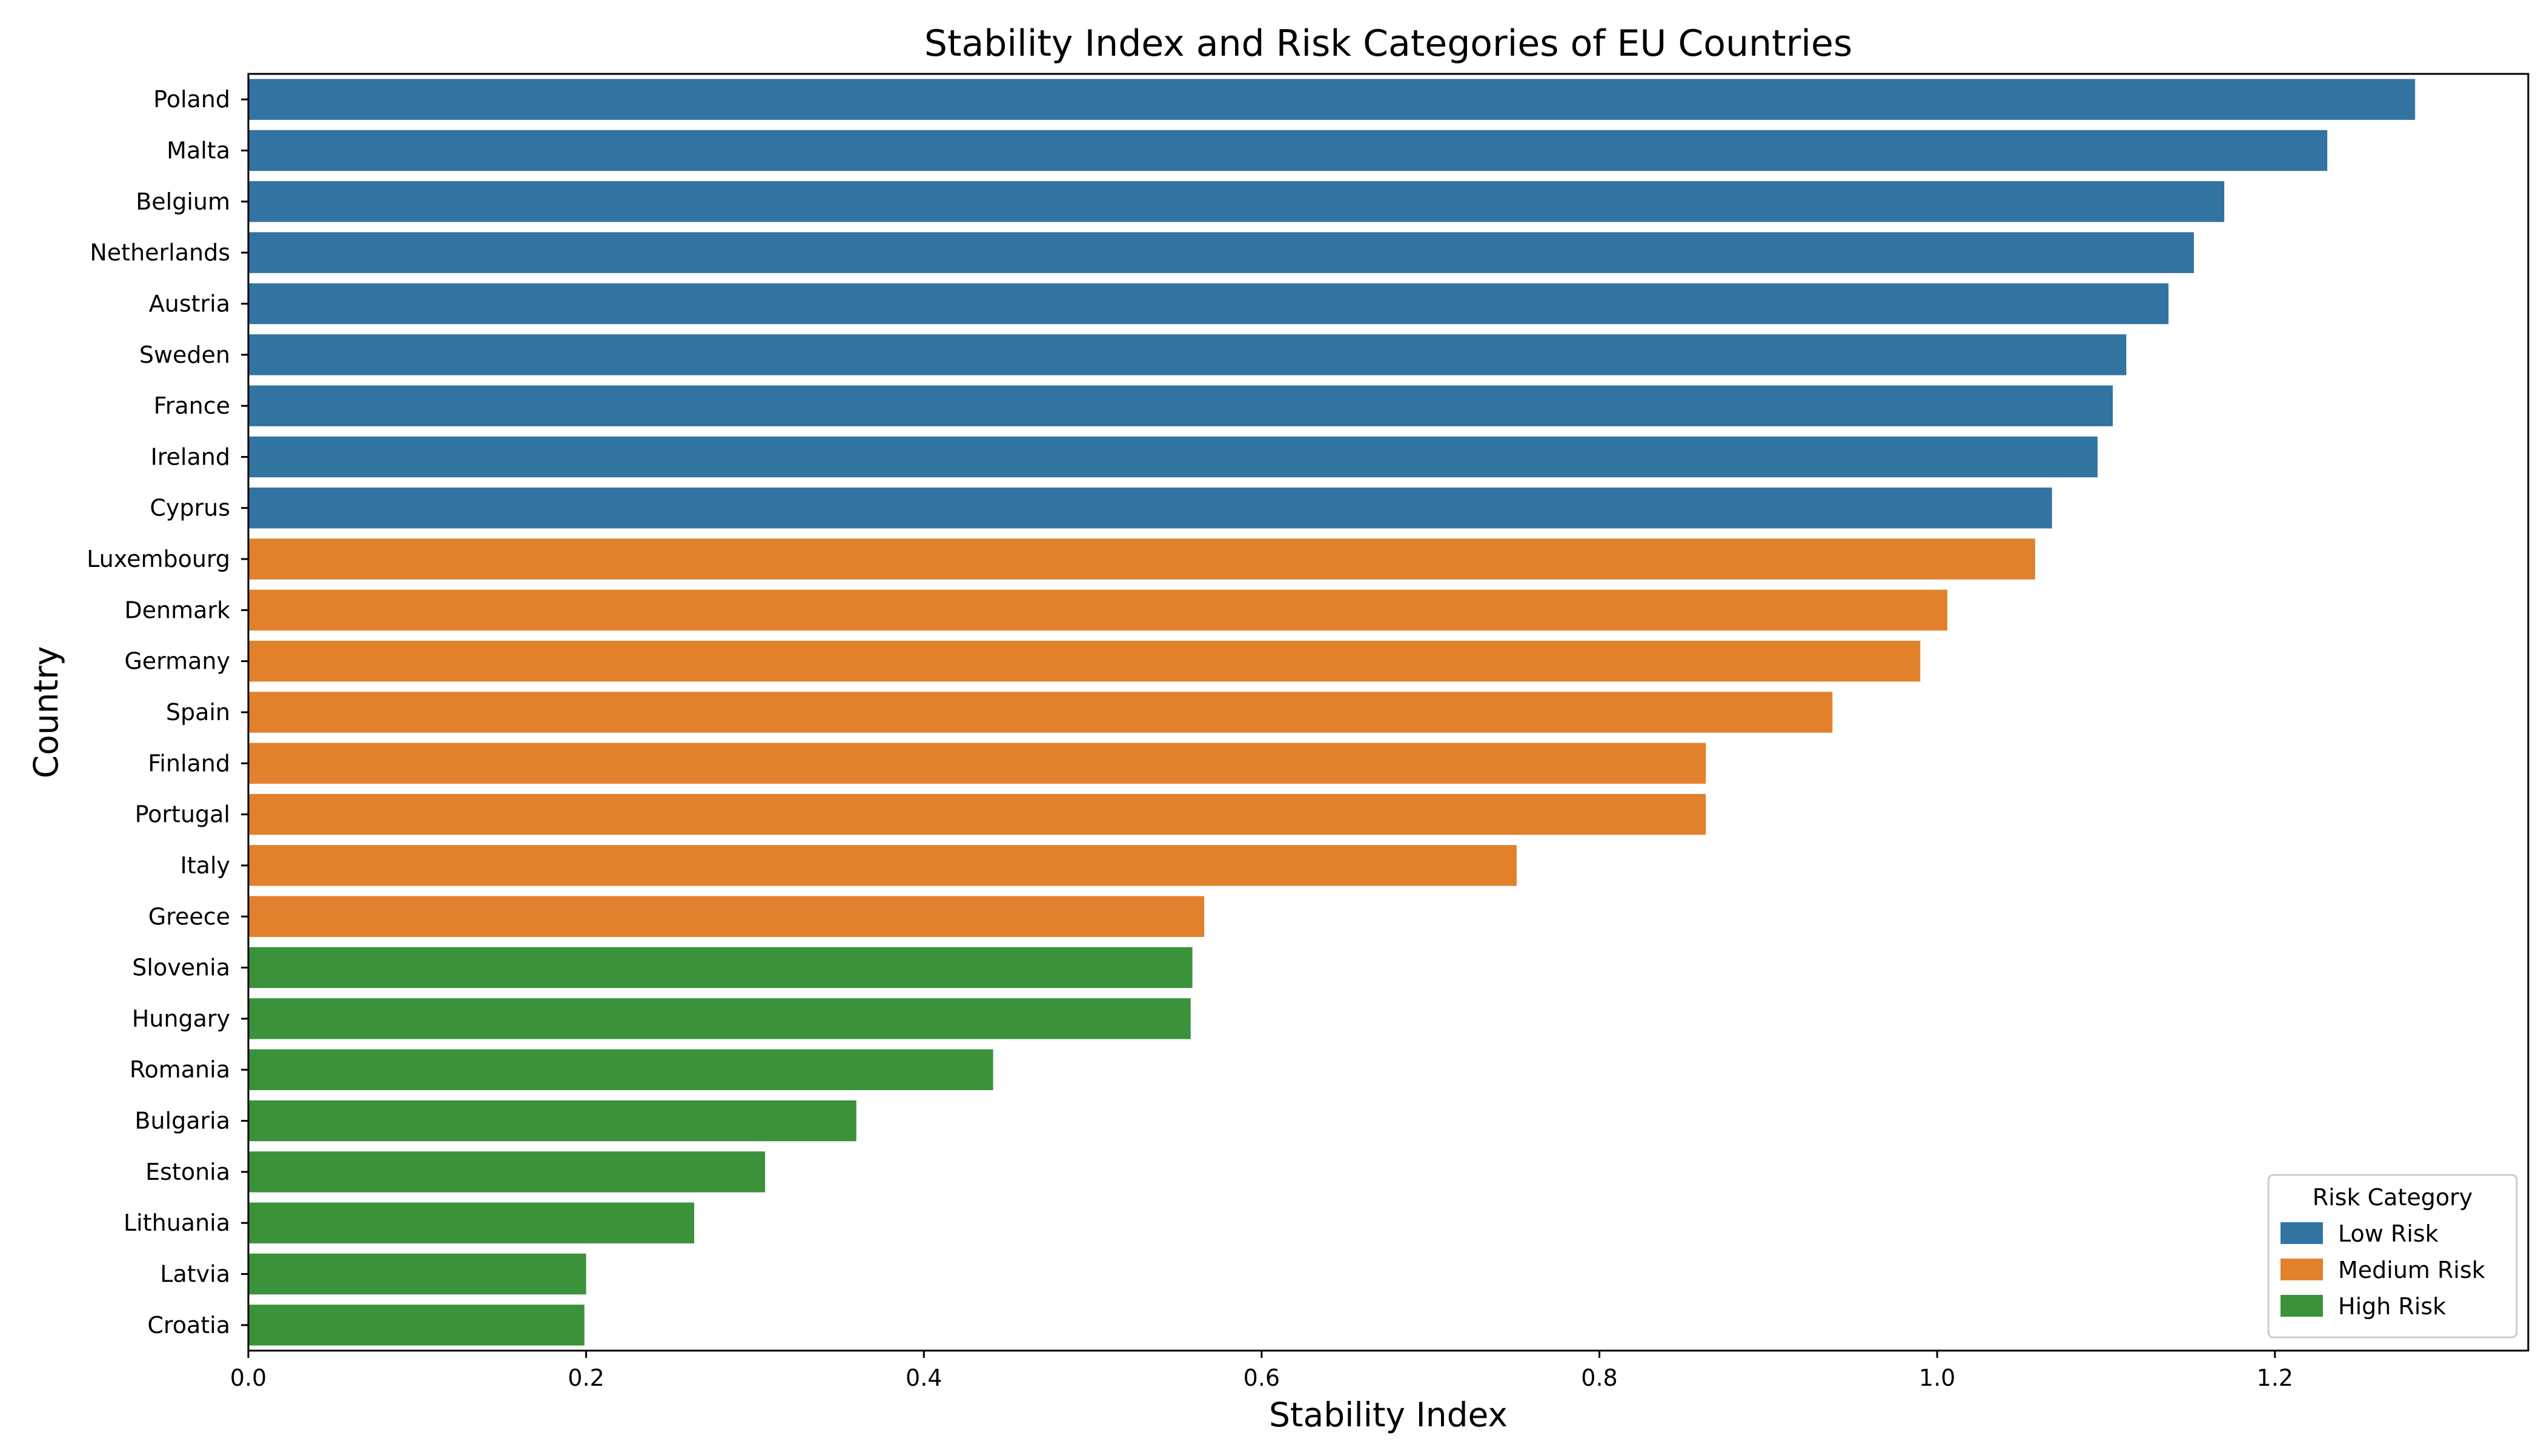 The image size is (2544, 1456). I want to click on bar-spain, so click(1040, 712).